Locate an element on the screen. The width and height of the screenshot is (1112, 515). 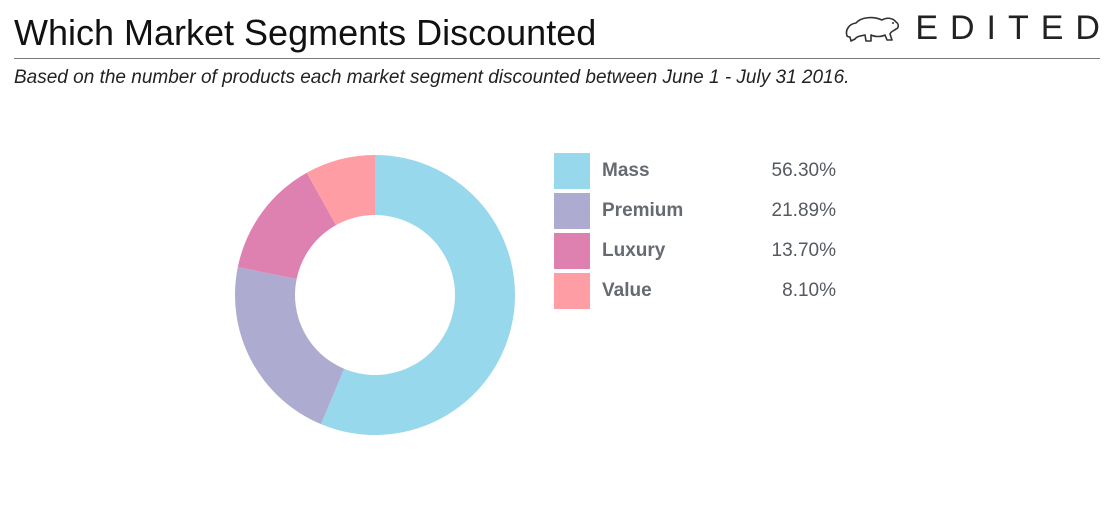
legend-value: 56.30% is located at coordinates (803, 170).